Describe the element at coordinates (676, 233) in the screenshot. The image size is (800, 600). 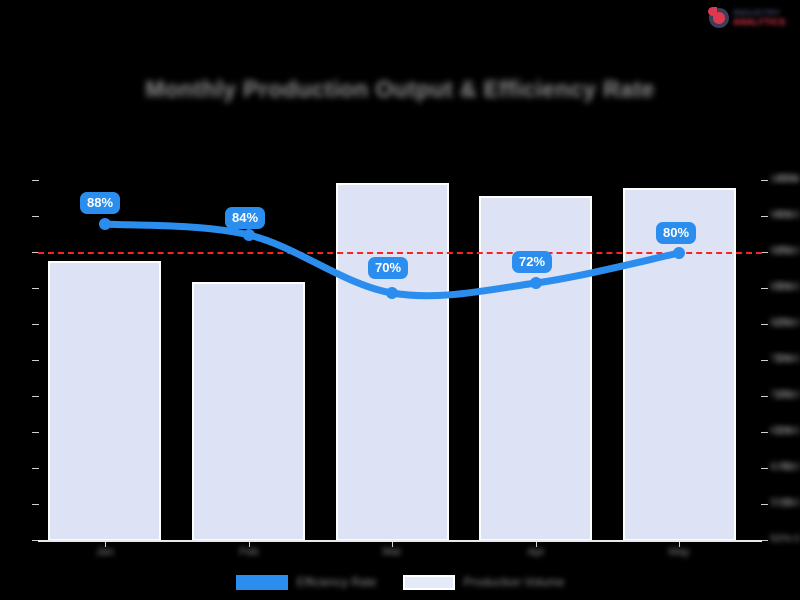
I see `data-label-5: 80%` at that location.